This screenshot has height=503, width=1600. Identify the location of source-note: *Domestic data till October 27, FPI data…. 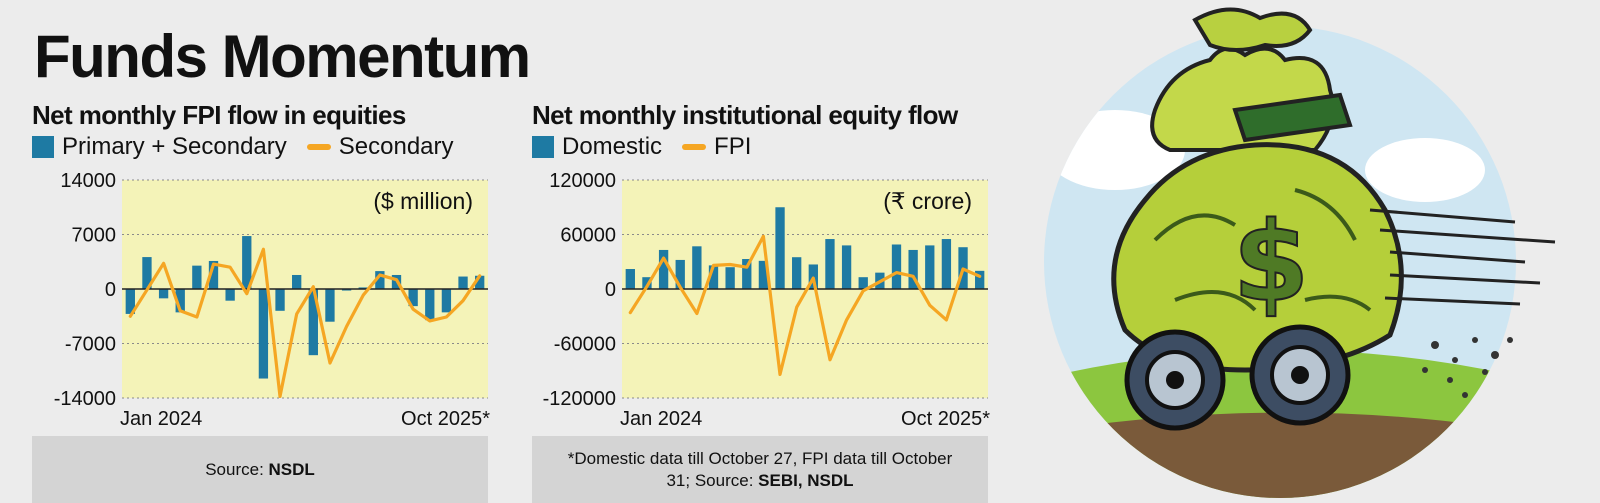
(760, 470).